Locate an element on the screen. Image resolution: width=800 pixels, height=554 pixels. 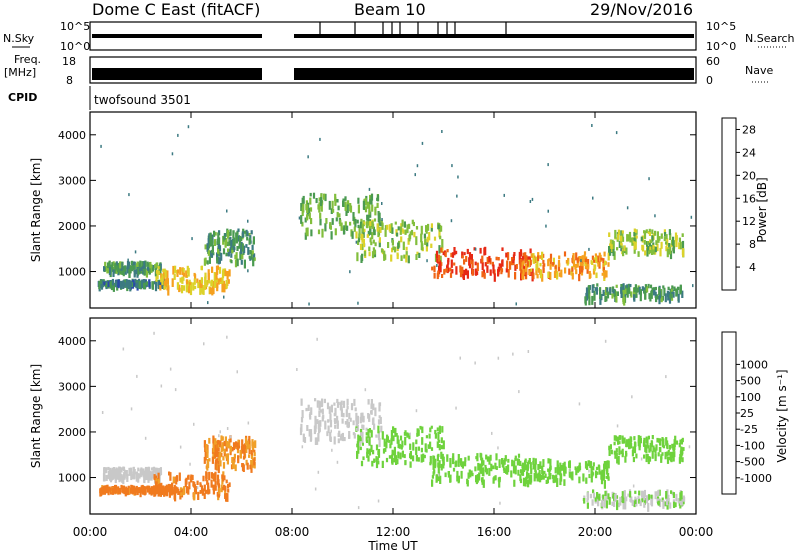
x-tick-label: 04:00 is located at coordinates (191, 532).